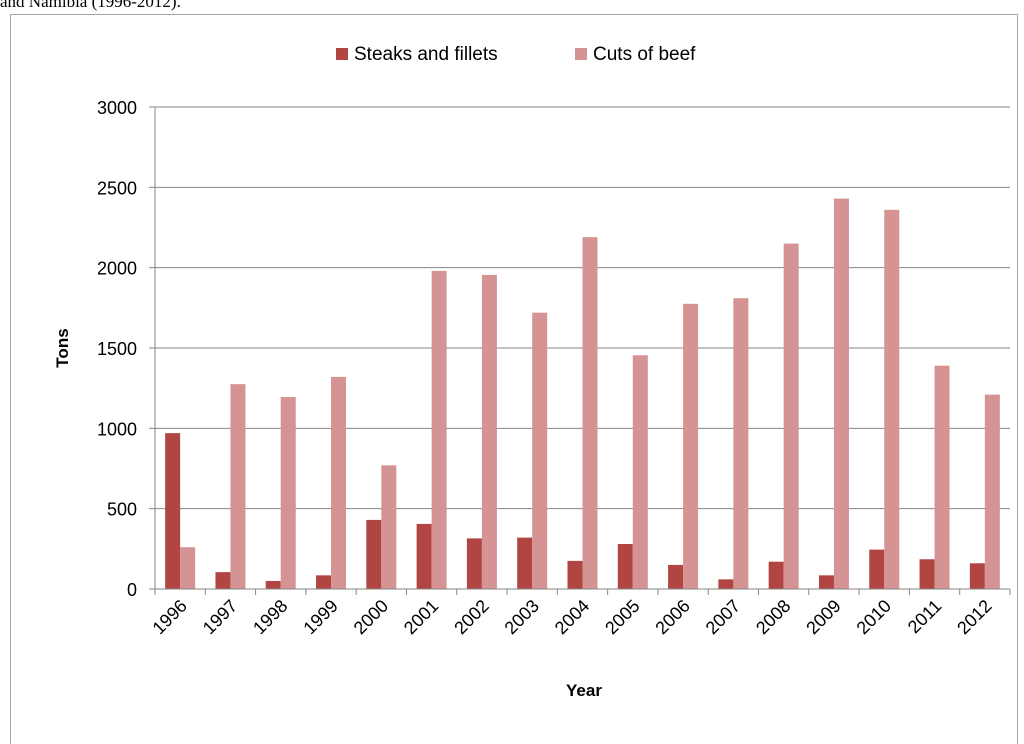  What do you see at coordinates (117, 188) in the screenshot?
I see `y-tick-label: 2500` at bounding box center [117, 188].